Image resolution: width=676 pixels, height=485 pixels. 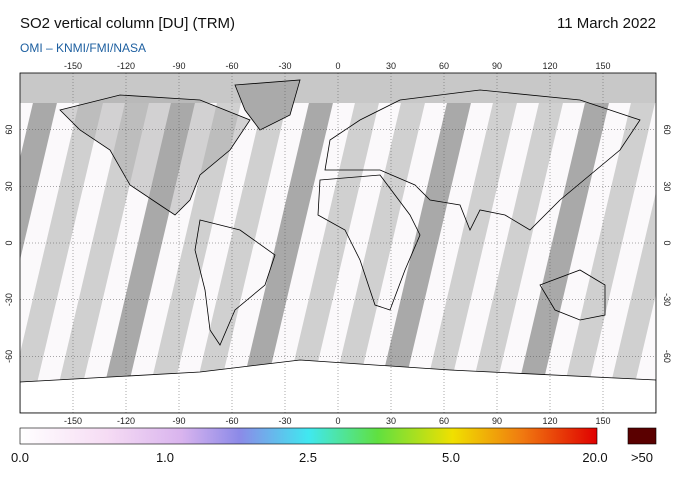 I want to click on colorbar-label: 0.0, so click(x=20, y=457).